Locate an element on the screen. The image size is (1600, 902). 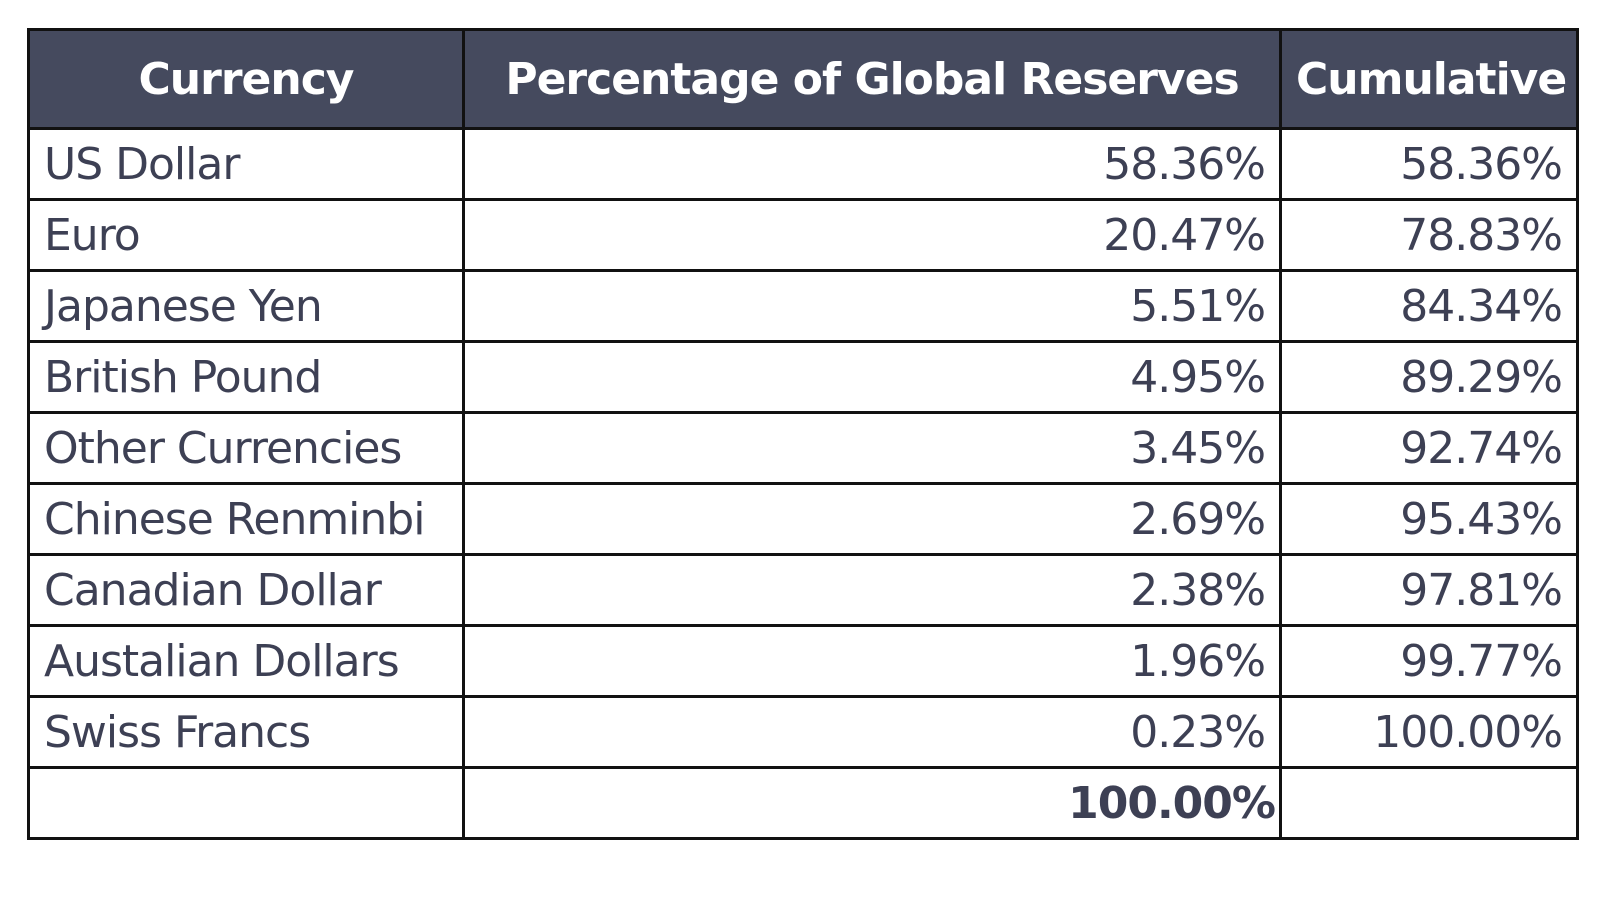
percent-cell: 2.69% is located at coordinates (872, 519).